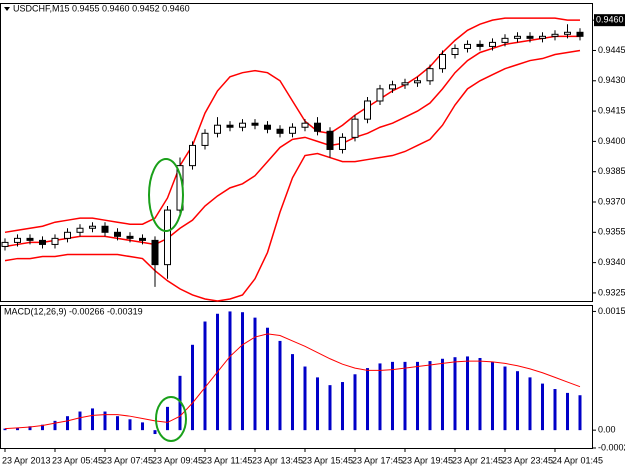  Describe the element at coordinates (227, 460) in the screenshot. I see `x-tick-label: 23 Apr 11:45` at that location.